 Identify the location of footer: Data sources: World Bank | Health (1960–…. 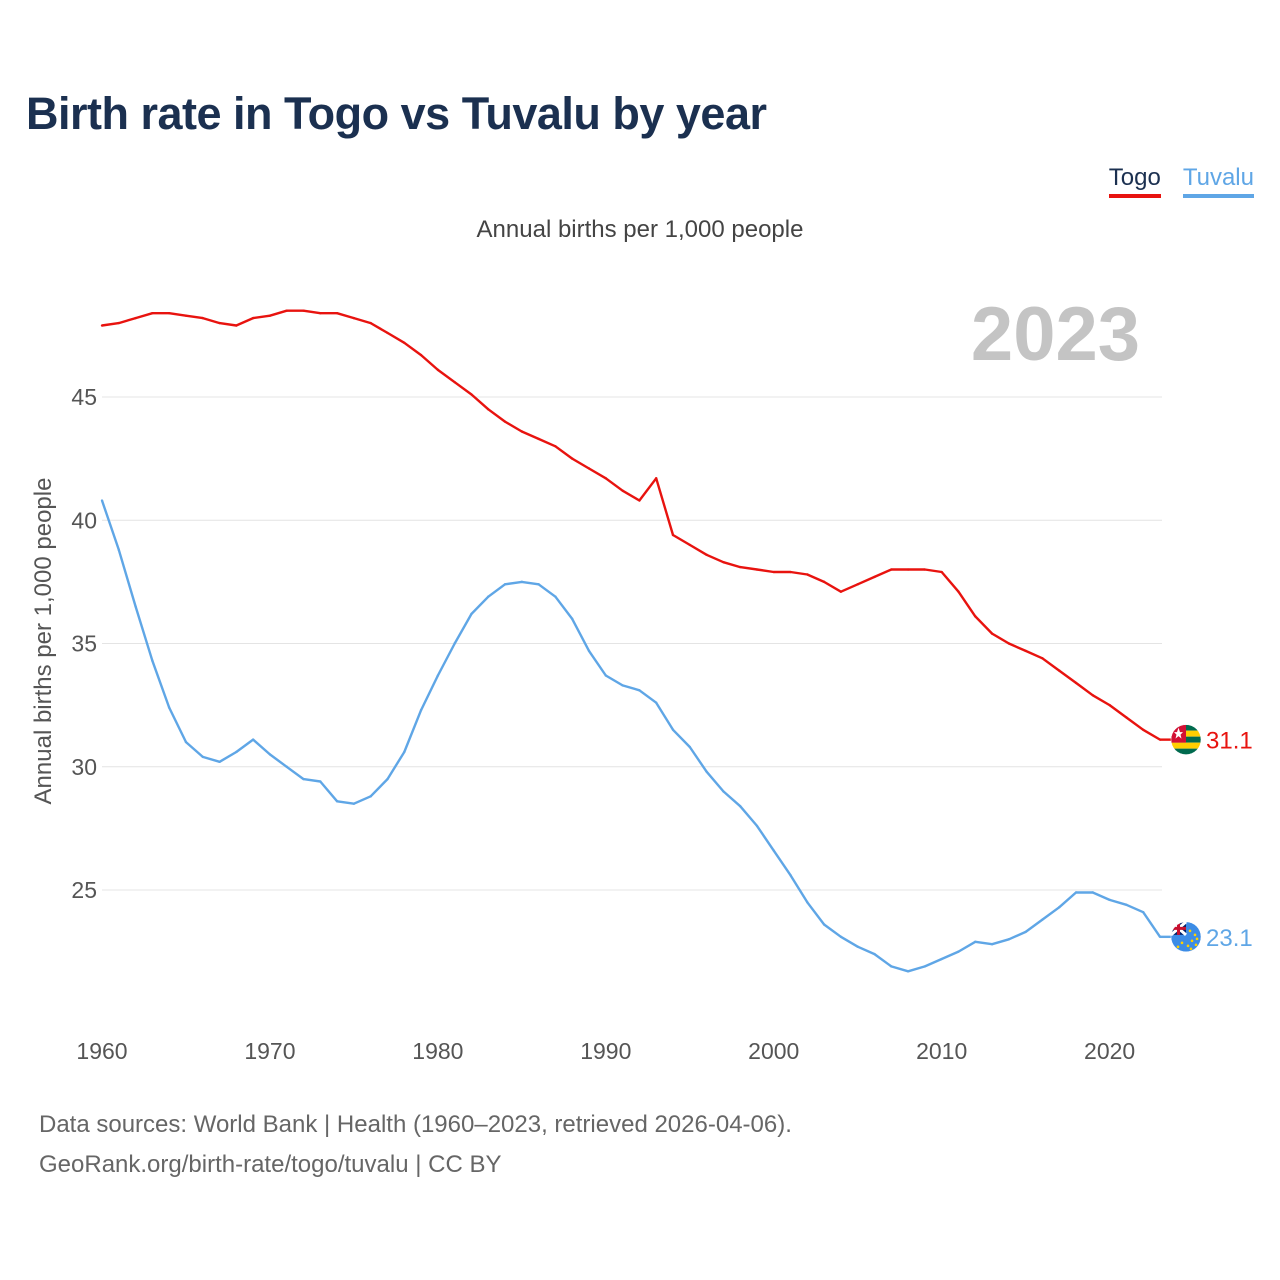
(415, 1145).